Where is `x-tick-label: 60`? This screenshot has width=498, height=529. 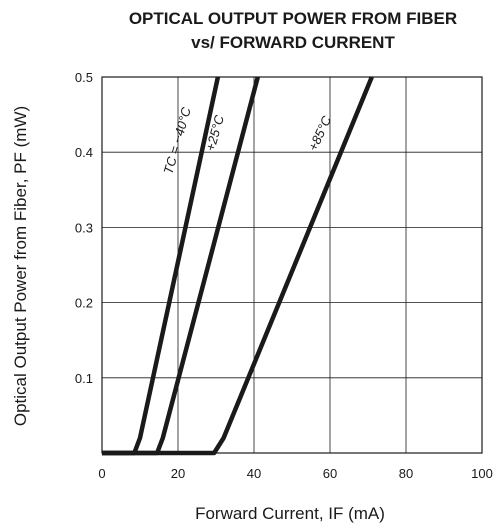
x-tick-label: 60 is located at coordinates (330, 473).